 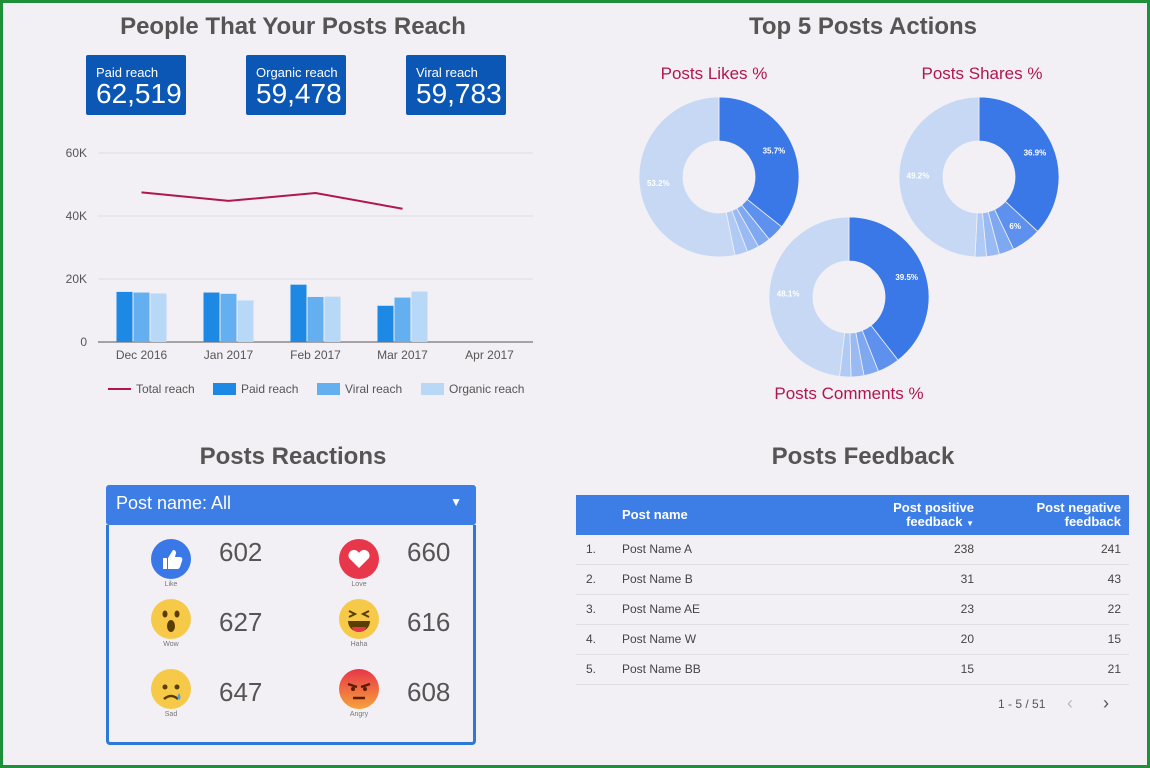 I want to click on pagination-label: 1 - 5 / 51, so click(x=1022, y=704).